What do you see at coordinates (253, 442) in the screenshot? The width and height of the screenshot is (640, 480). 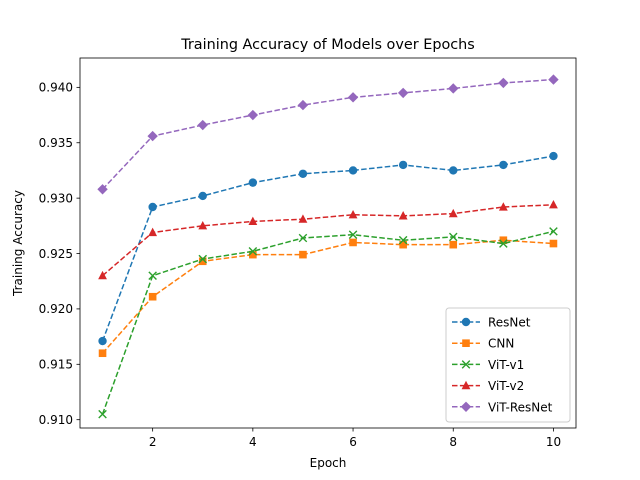 I see `x-tick-label: 4` at bounding box center [253, 442].